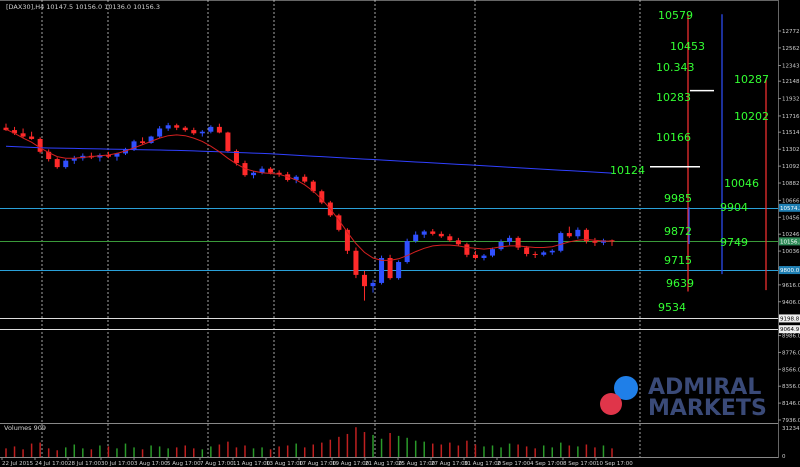 This screenshot has width=800, height=467. I want to click on level-label: 9904, so click(734, 207).